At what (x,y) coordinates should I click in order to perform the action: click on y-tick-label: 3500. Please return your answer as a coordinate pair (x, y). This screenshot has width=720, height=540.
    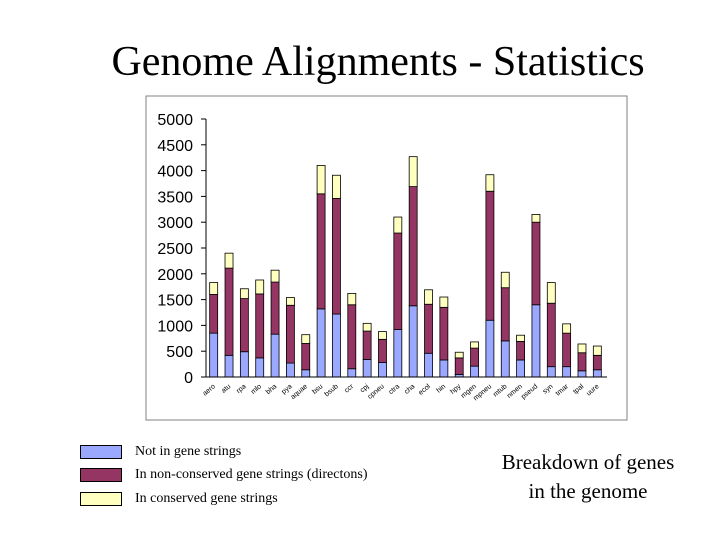
    Looking at the image, I should click on (175, 197).